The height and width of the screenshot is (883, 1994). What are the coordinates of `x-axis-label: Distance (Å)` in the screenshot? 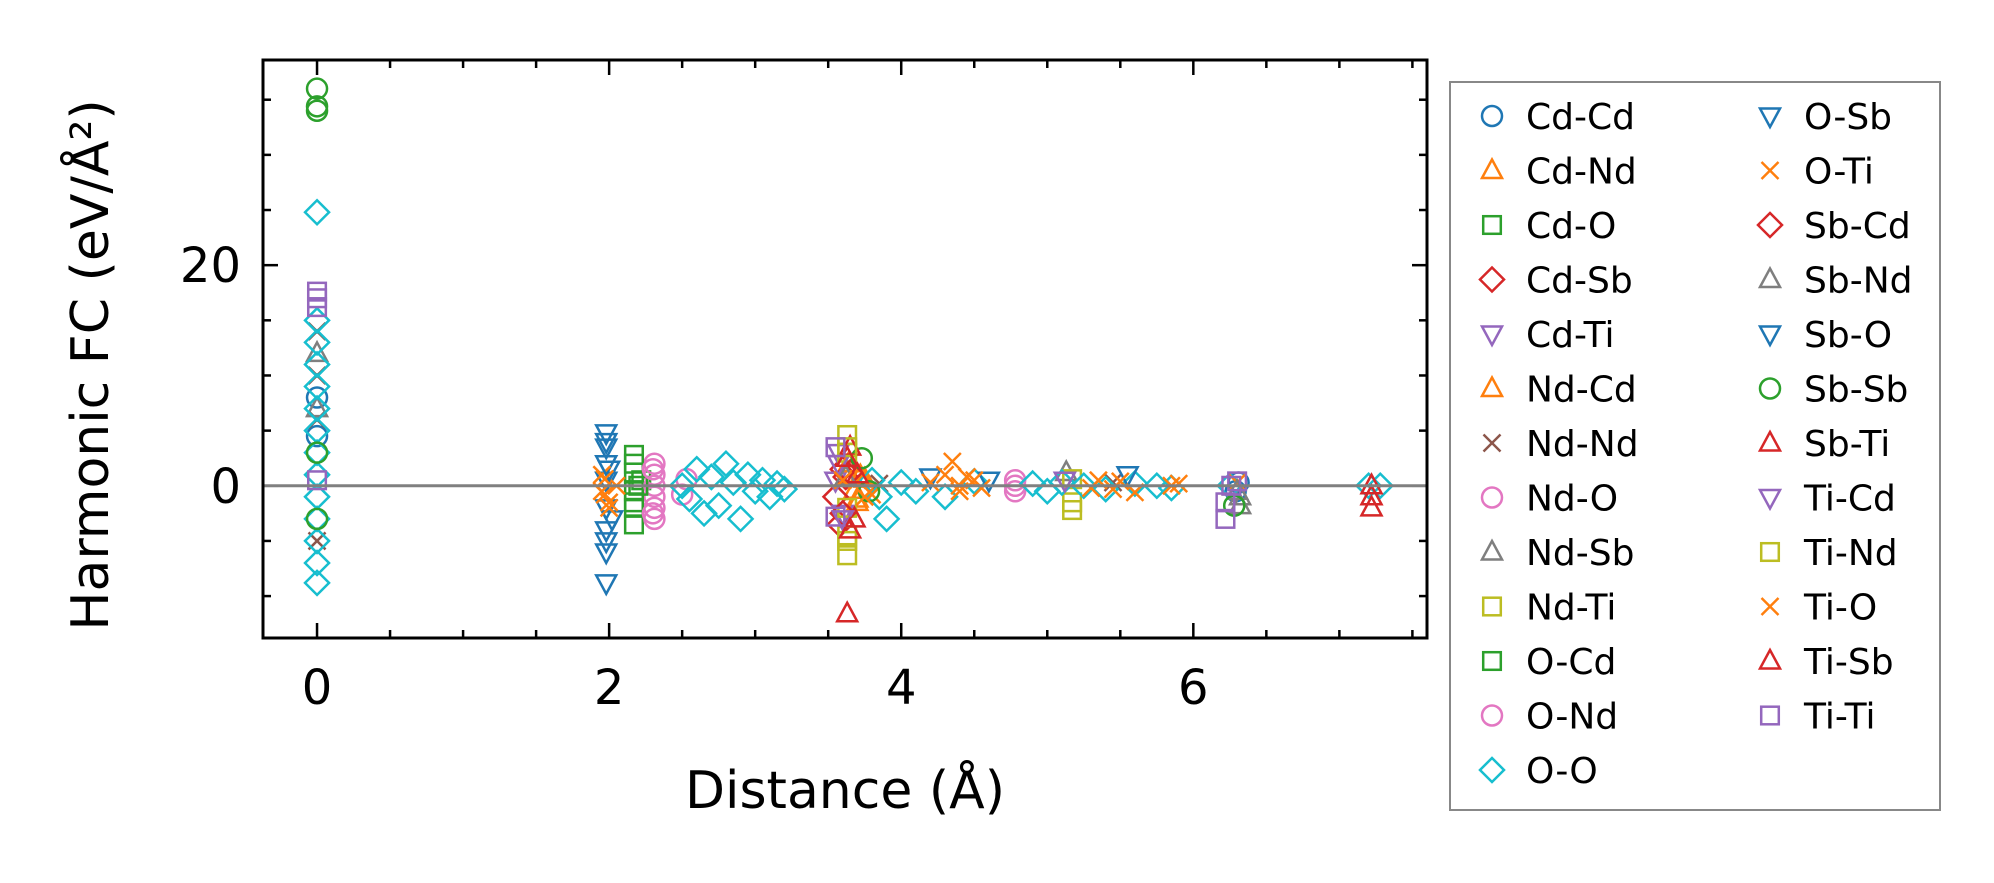 It's located at (845, 790).